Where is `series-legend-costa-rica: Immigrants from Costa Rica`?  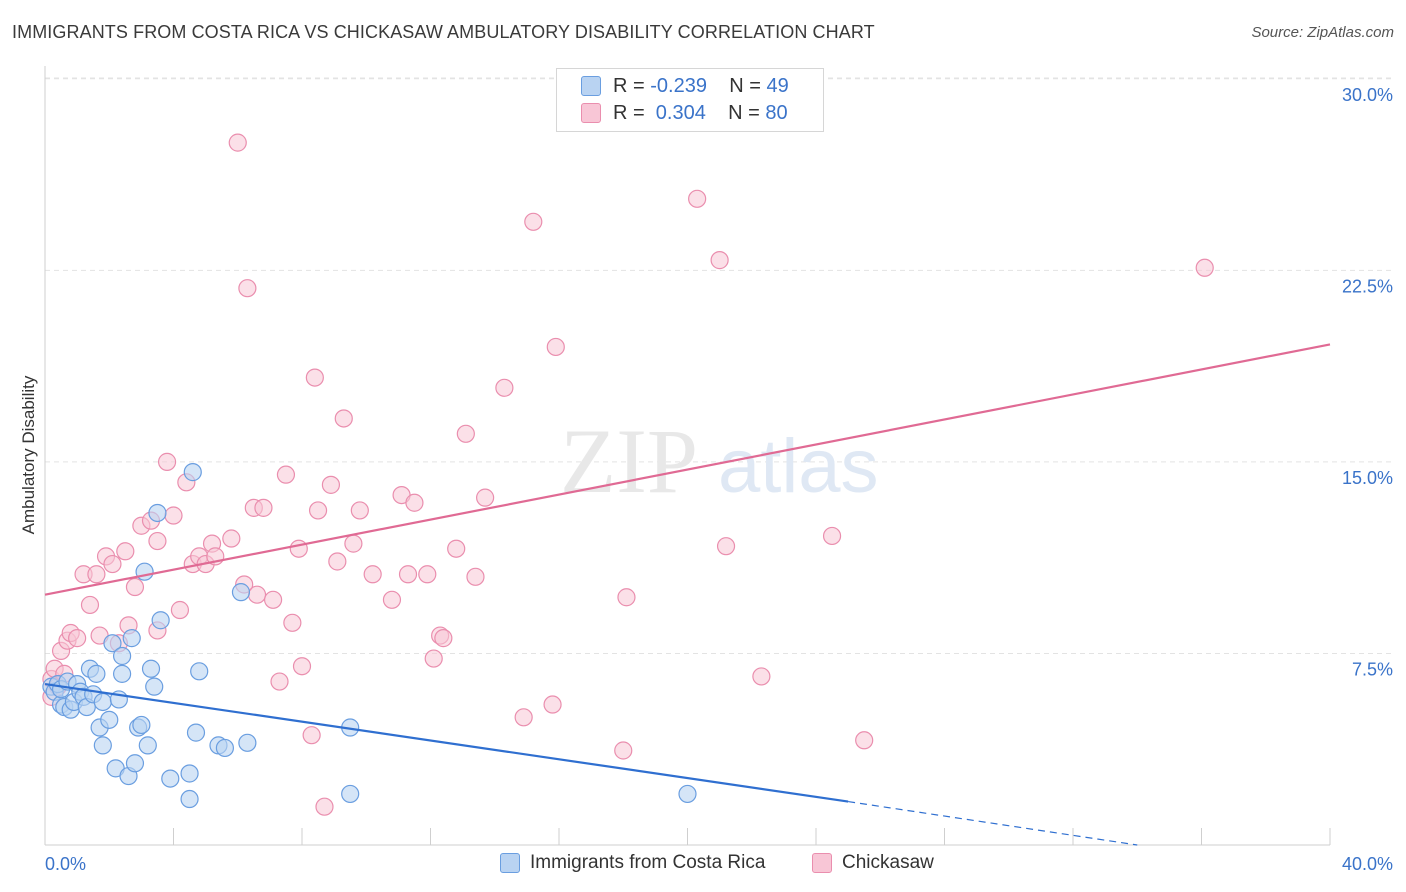
series-legend-costa-rica: Immigrants from Costa Rica is located at coordinates (632, 863).